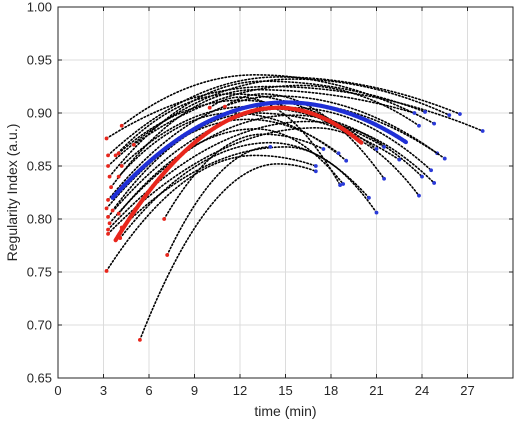  Describe the element at coordinates (39, 166) in the screenshot. I see `y-tick-label: 0.85` at that location.